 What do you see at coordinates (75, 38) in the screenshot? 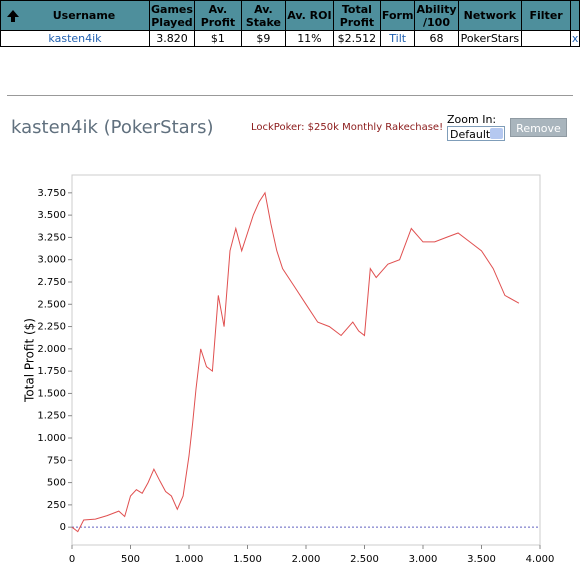
I see `cell: kasten4ik` at bounding box center [75, 38].